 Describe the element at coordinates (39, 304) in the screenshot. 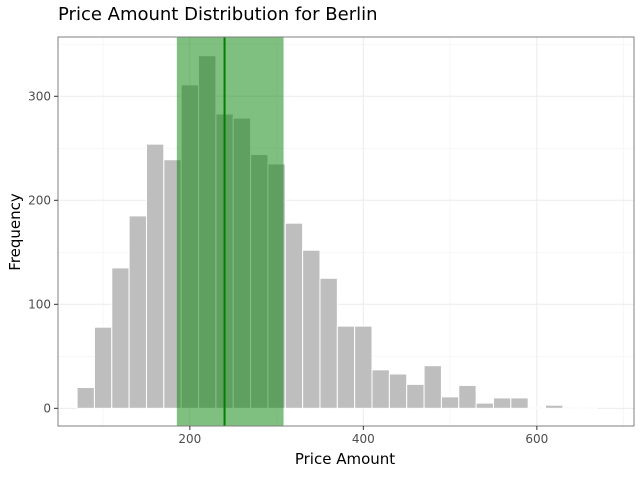

I see `y-tick-label: 100` at that location.